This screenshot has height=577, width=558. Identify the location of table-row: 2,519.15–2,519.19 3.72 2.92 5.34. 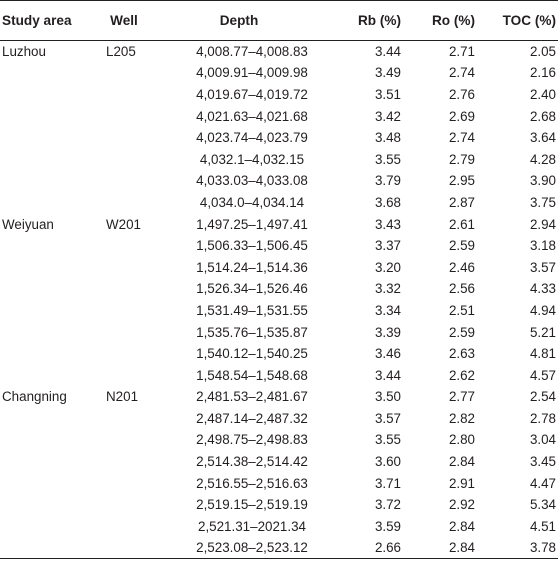
(279, 505).